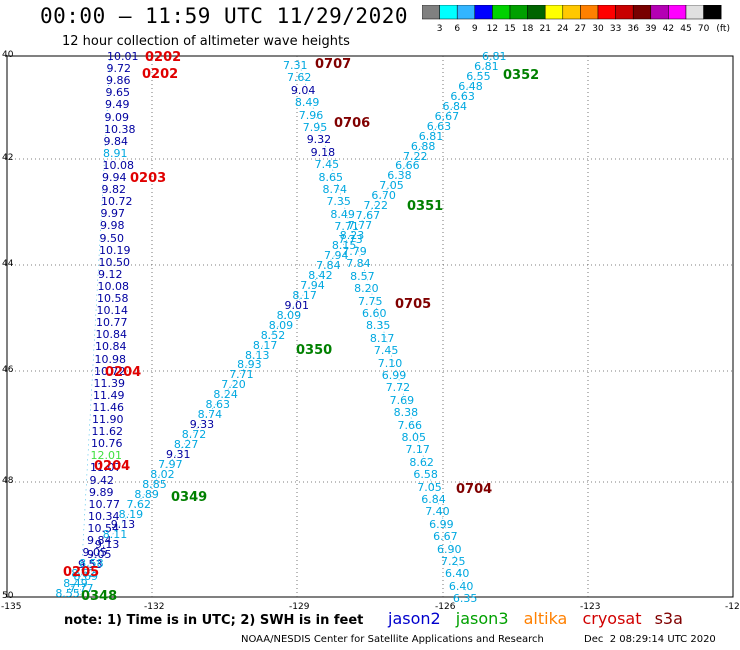 The image size is (740, 650). What do you see at coordinates (118, 93) in the screenshot?
I see `cryosat-swh-label: 9.65` at bounding box center [118, 93].